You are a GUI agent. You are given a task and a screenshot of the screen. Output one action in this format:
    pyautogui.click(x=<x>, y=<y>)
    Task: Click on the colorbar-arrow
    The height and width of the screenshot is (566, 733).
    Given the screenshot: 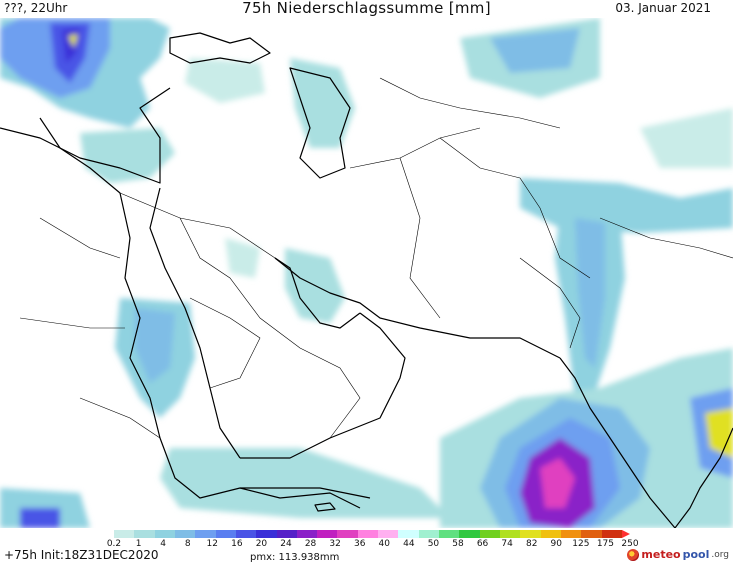 What is the action you would take?
    pyautogui.click(x=625, y=534)
    